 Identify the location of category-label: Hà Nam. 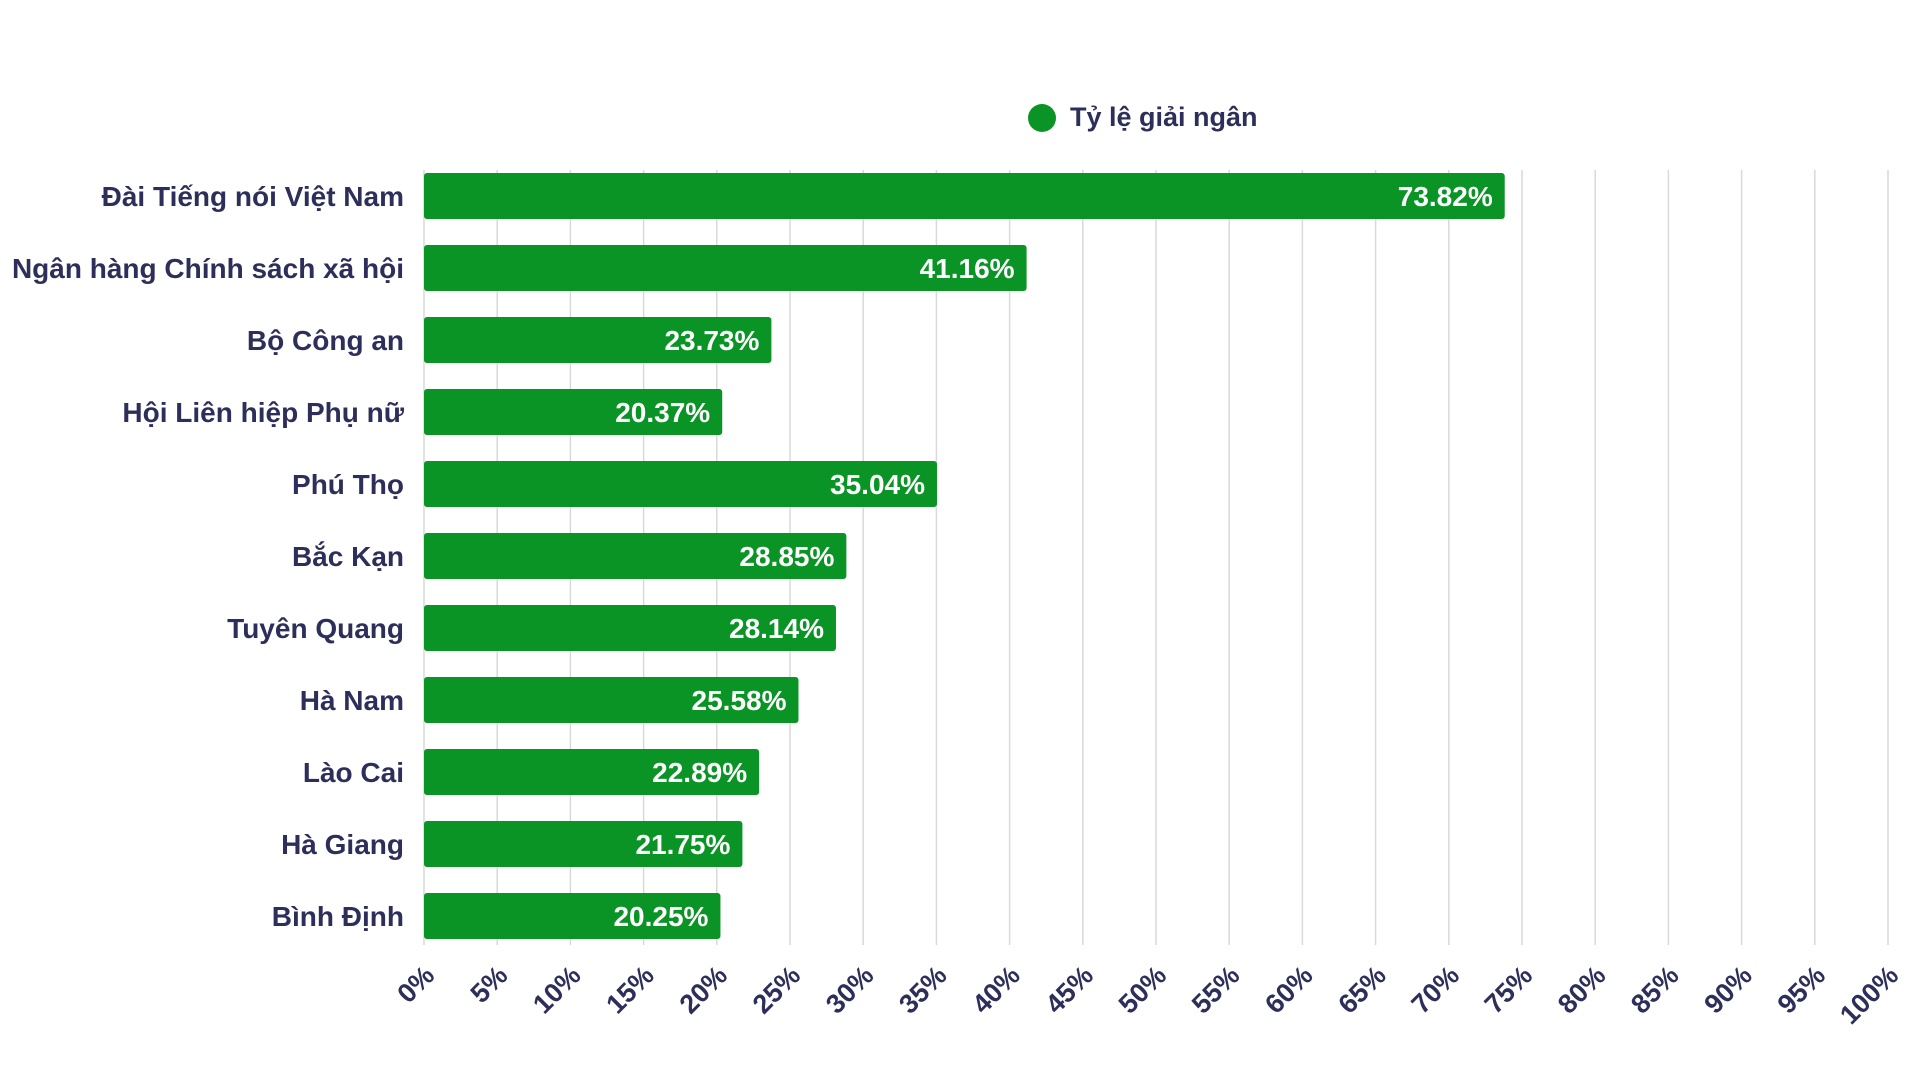
(352, 700).